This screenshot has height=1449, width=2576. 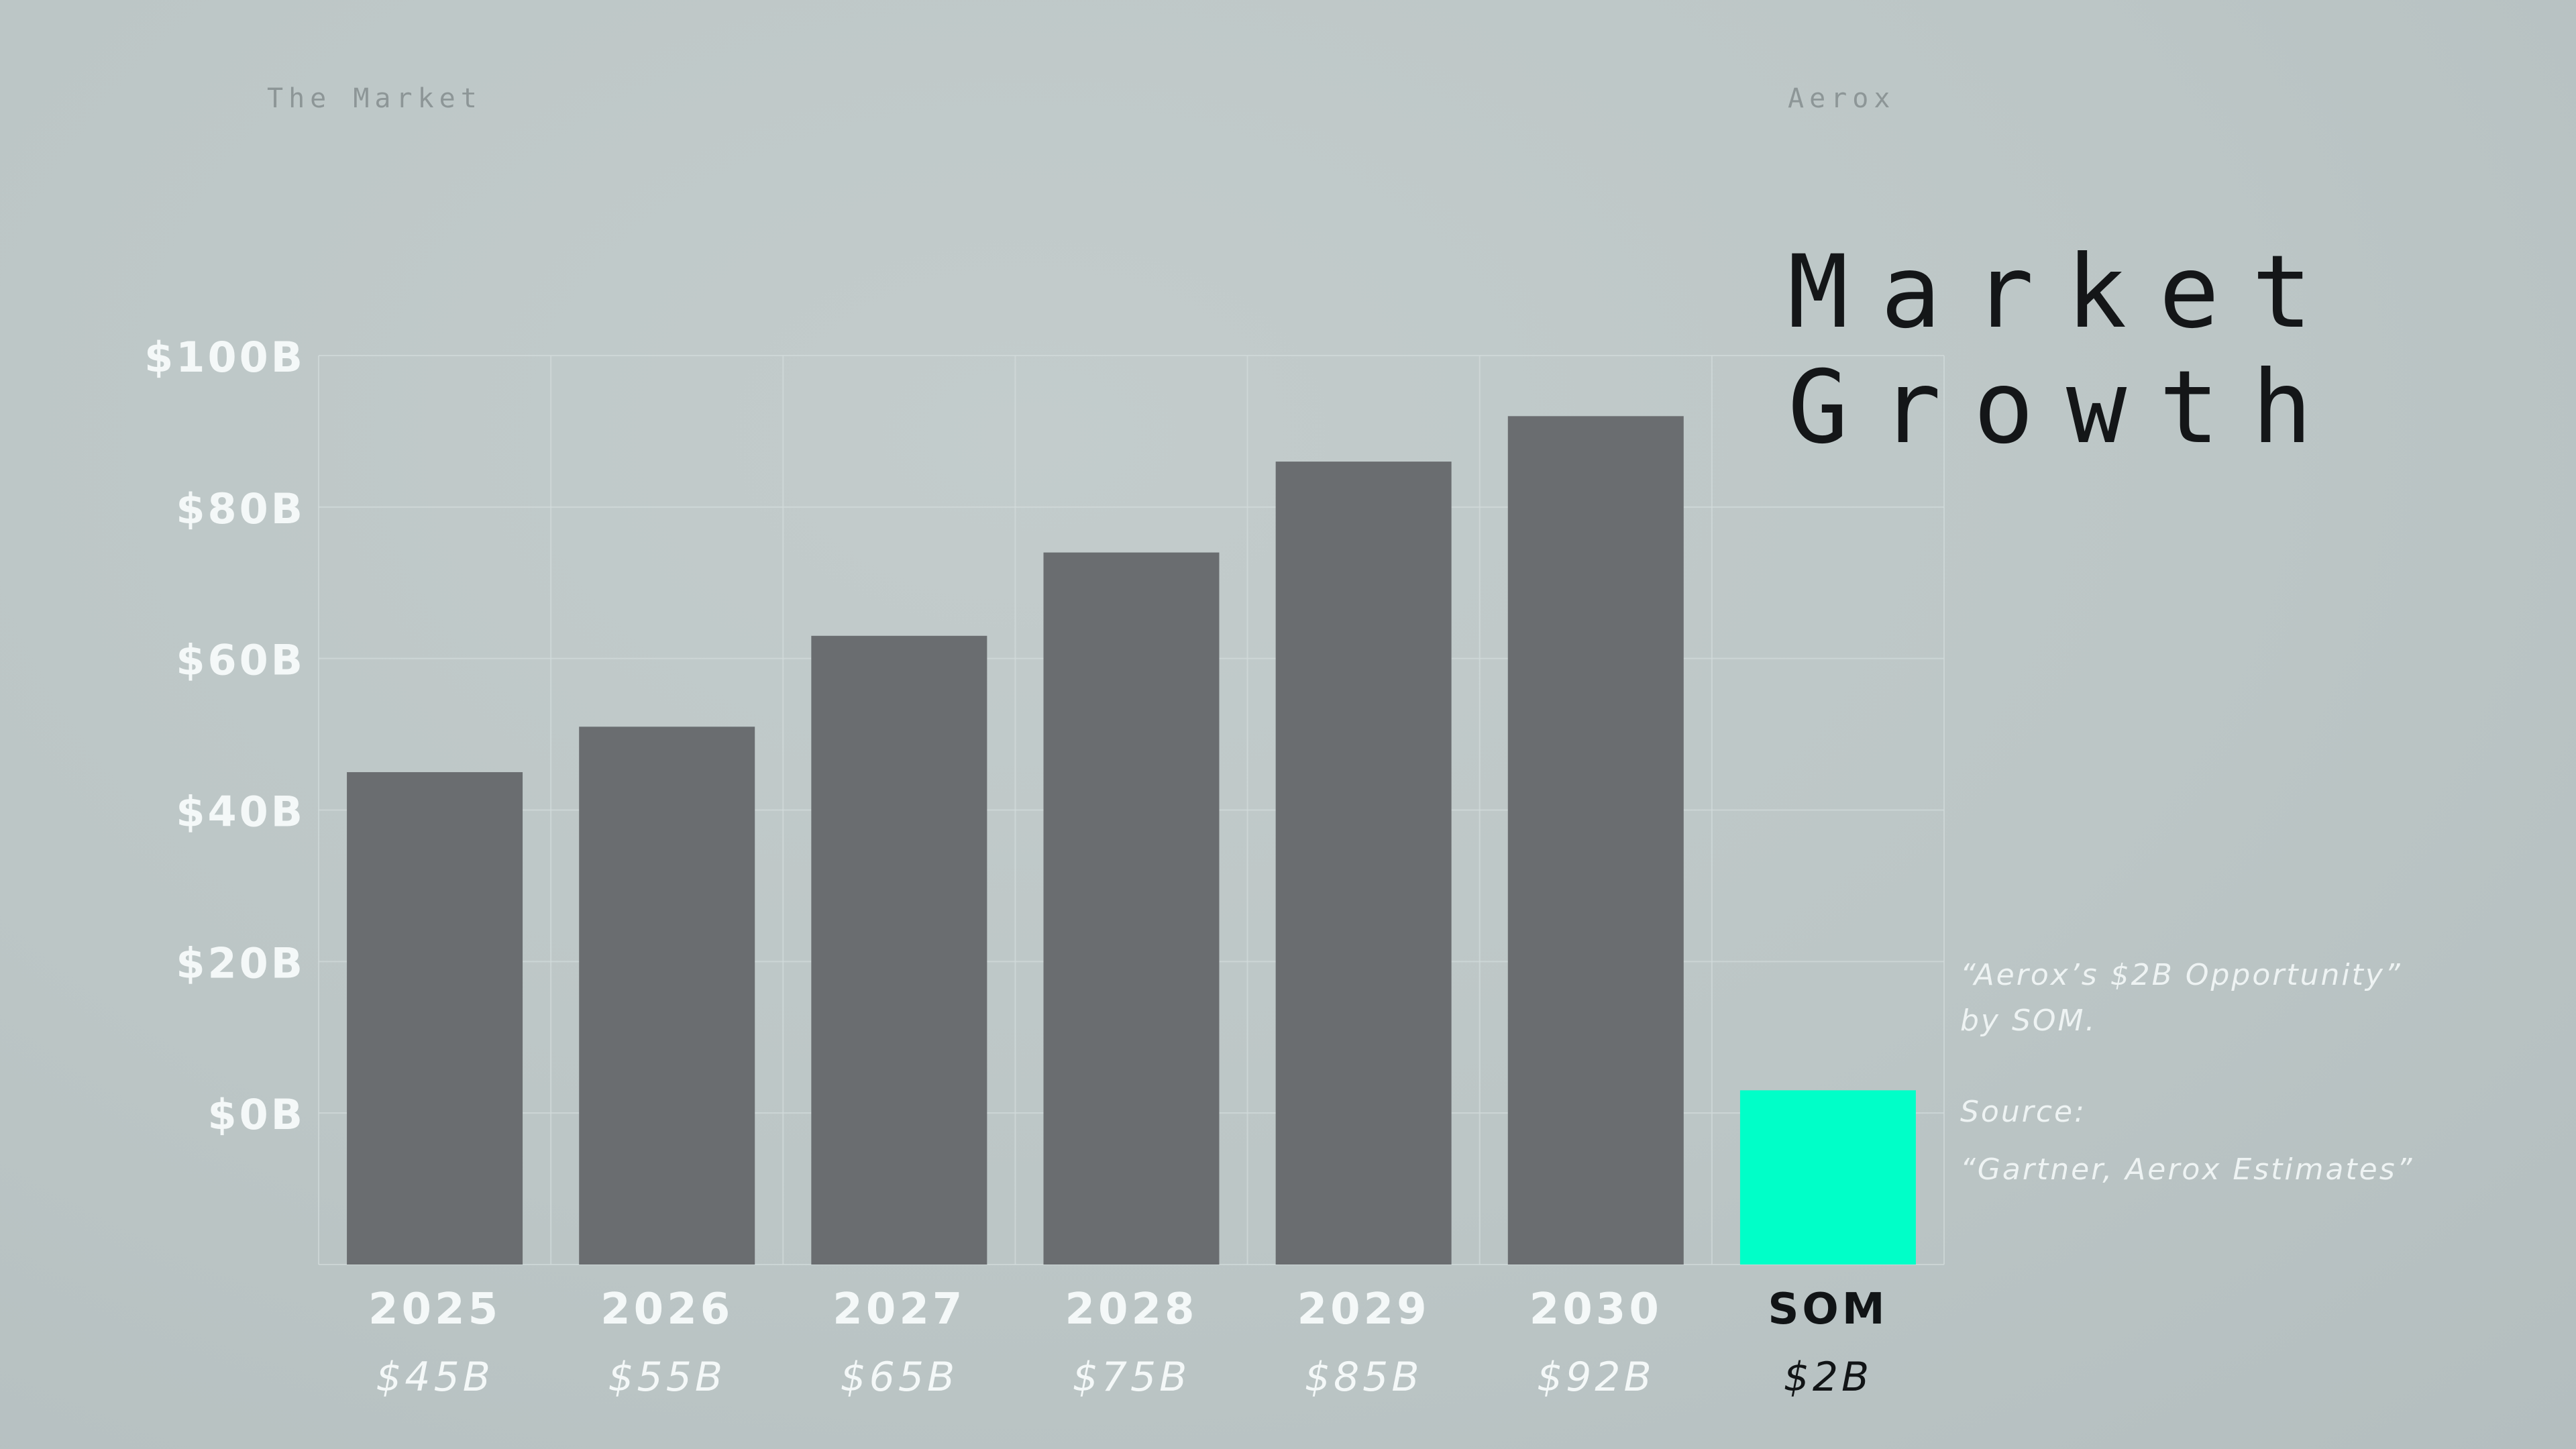 I want to click on bar-value-label: $65B, so click(x=900, y=1377).